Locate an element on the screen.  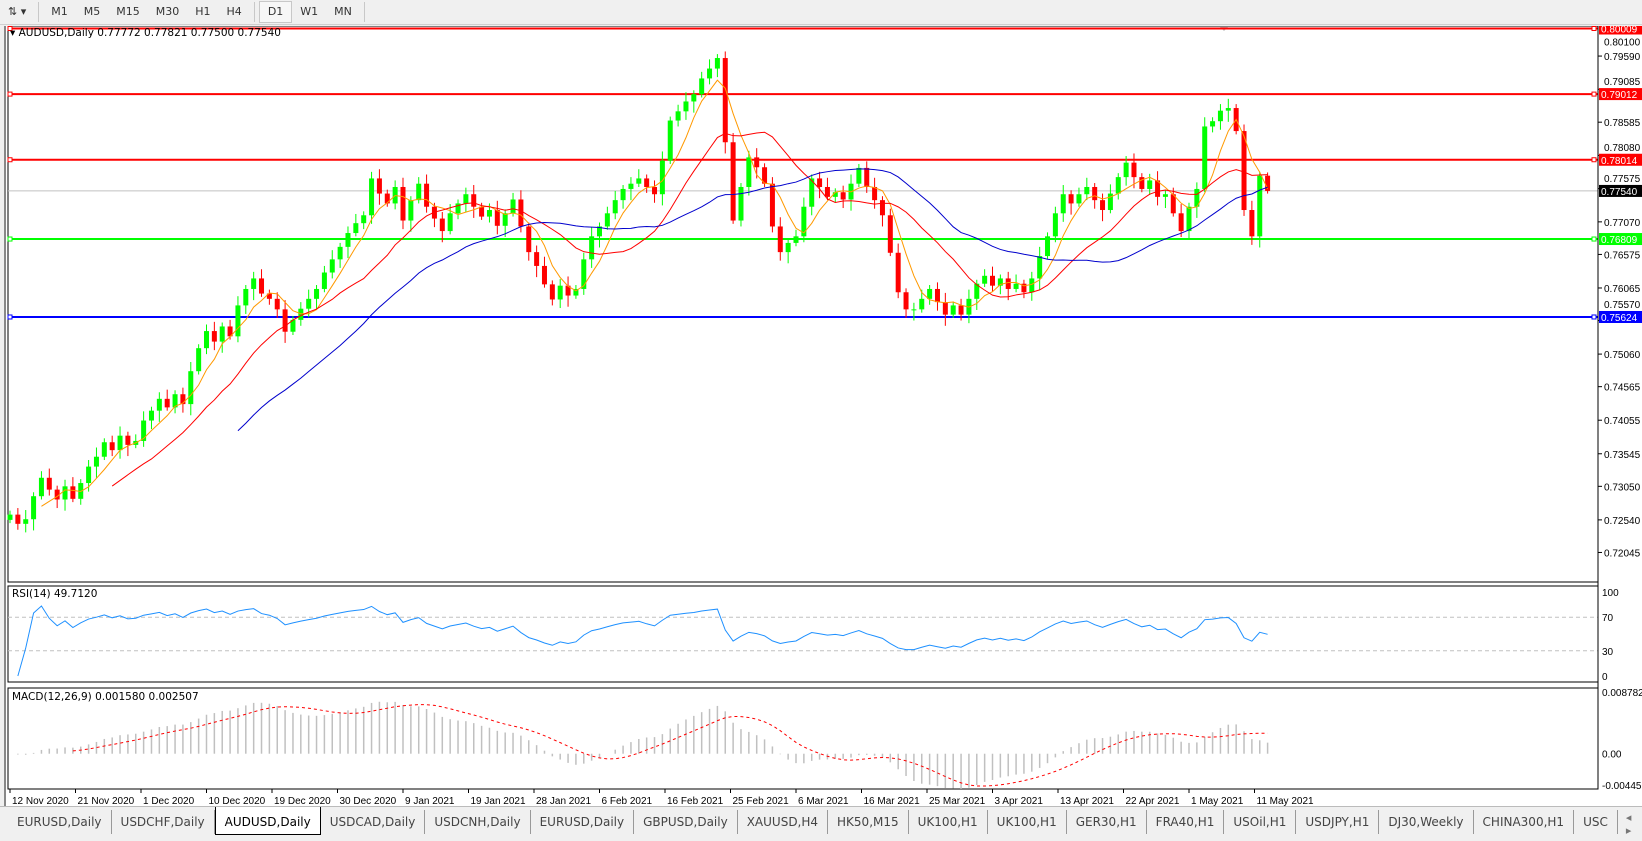
chart-tab: DJ30,Weekly is located at coordinates (1426, 822).